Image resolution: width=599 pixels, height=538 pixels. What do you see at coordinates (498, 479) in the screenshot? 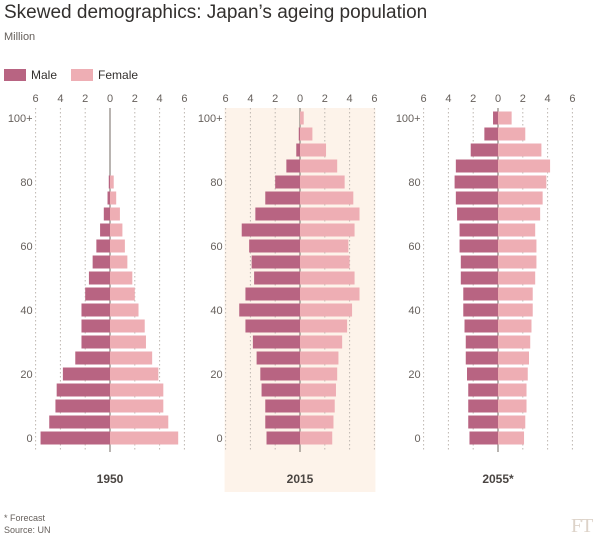
I see `panel-label-2: 2055*` at bounding box center [498, 479].